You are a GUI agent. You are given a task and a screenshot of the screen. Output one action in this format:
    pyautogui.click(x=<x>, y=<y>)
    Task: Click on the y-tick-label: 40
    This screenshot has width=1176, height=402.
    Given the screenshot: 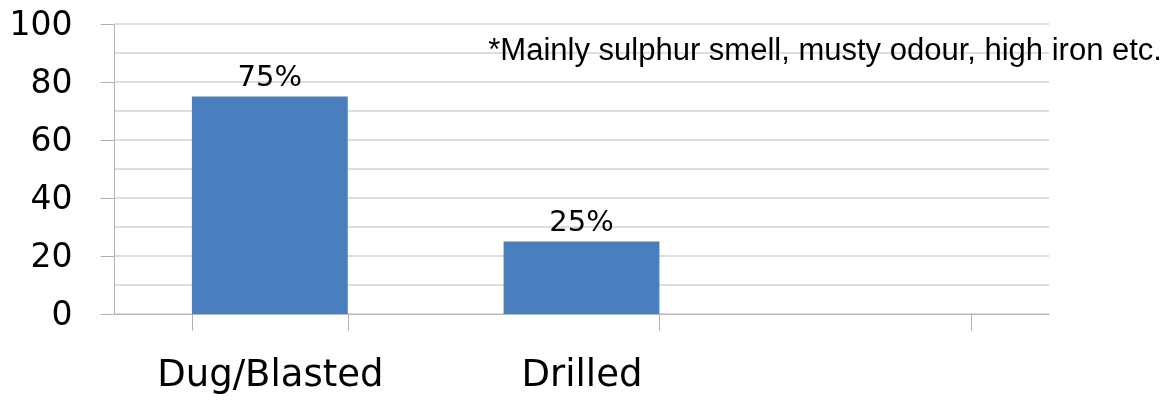 What is the action you would take?
    pyautogui.click(x=51, y=197)
    